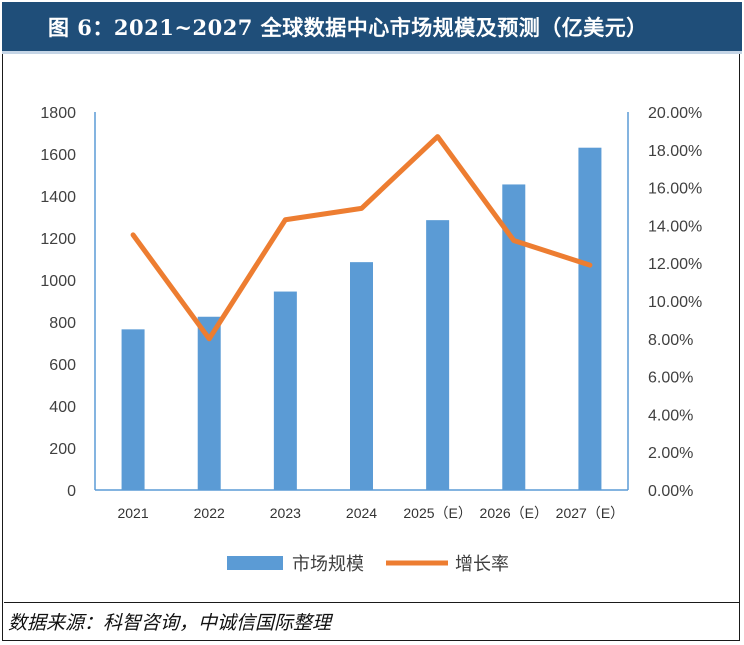 The height and width of the screenshot is (645, 744). I want to click on bar-2027（E）, so click(590, 318).